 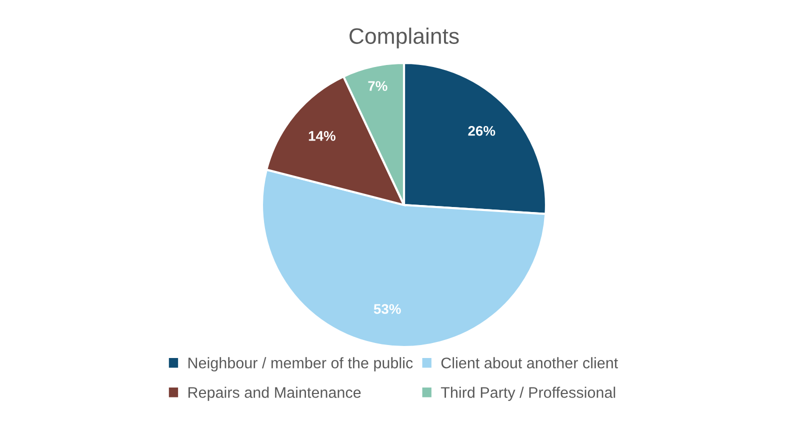 What do you see at coordinates (529, 362) in the screenshot?
I see `legend-label: Client about another client` at bounding box center [529, 362].